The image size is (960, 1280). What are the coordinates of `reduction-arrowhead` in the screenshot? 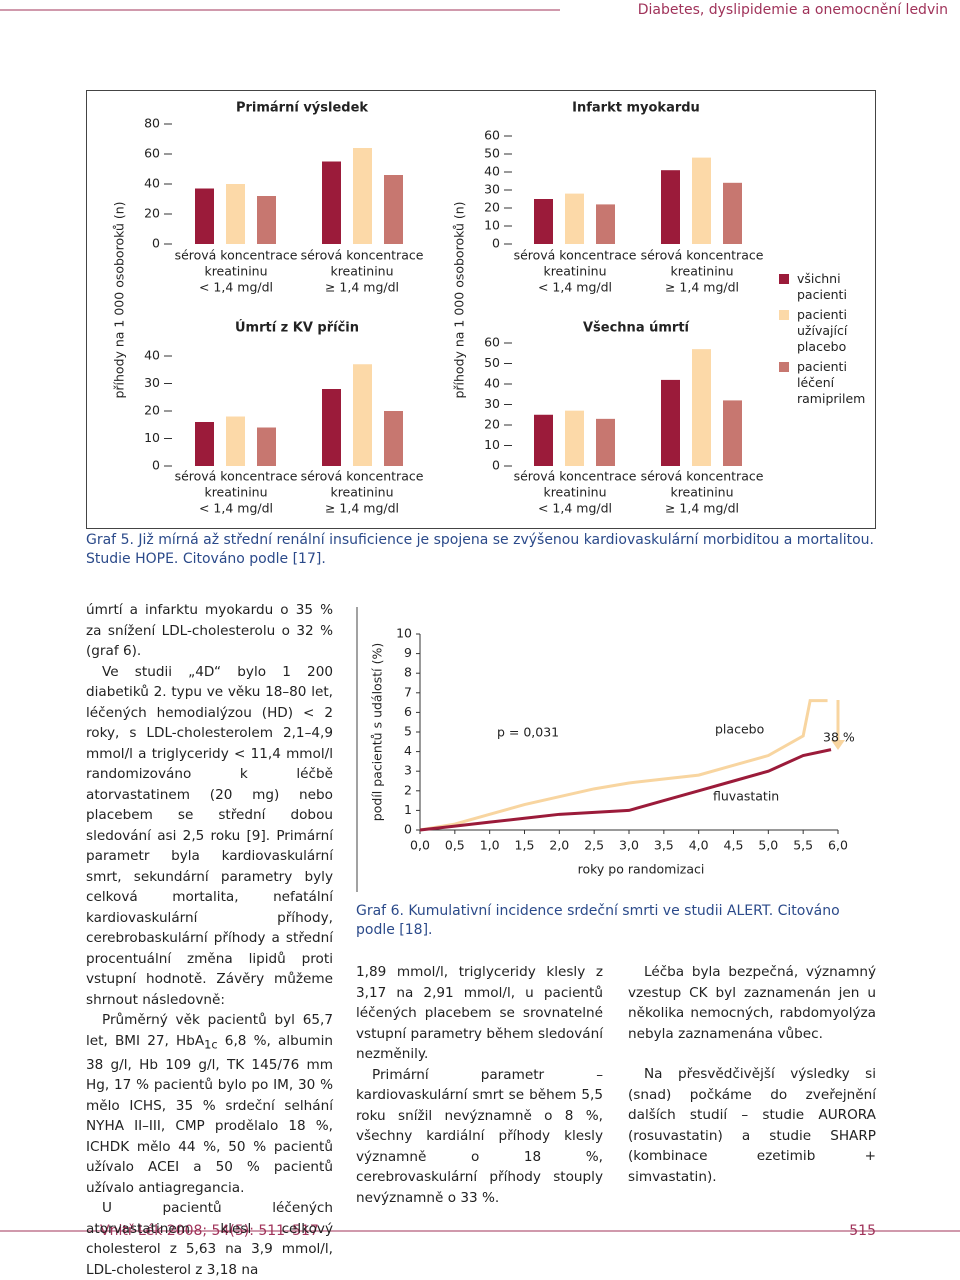 It's located at (838, 745).